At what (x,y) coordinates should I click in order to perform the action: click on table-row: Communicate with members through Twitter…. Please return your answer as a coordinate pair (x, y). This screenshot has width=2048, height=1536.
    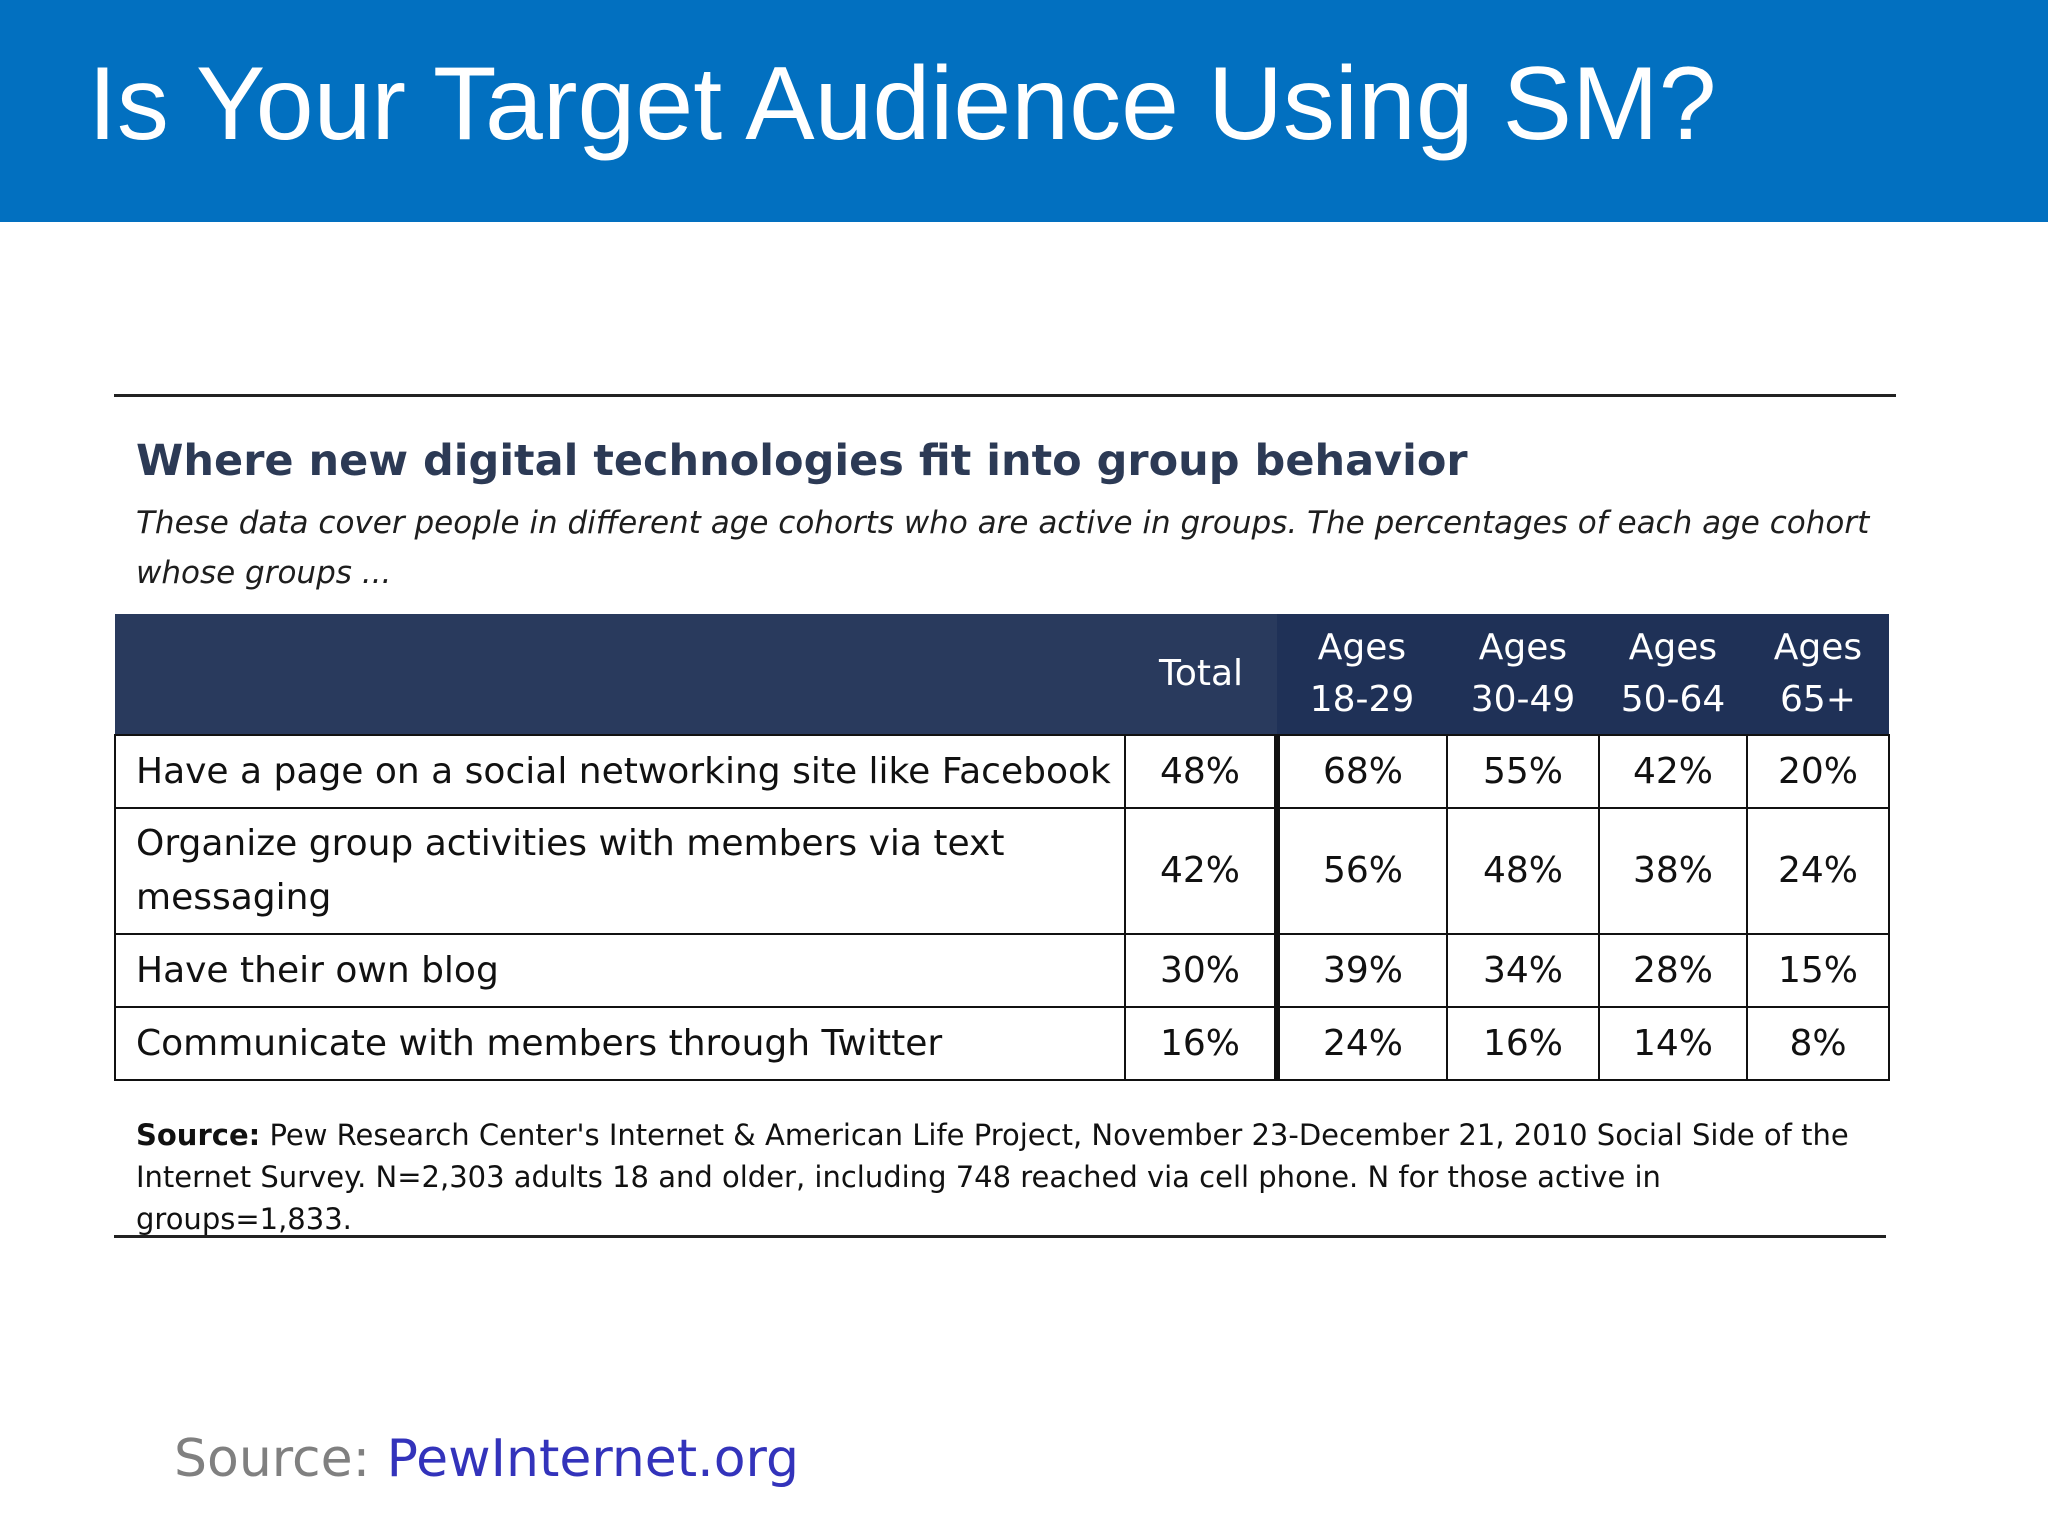
    Looking at the image, I should click on (1002, 1043).